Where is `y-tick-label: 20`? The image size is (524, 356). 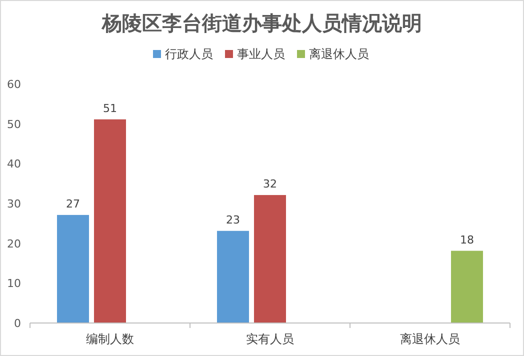 y-tick-label: 20 is located at coordinates (14, 243).